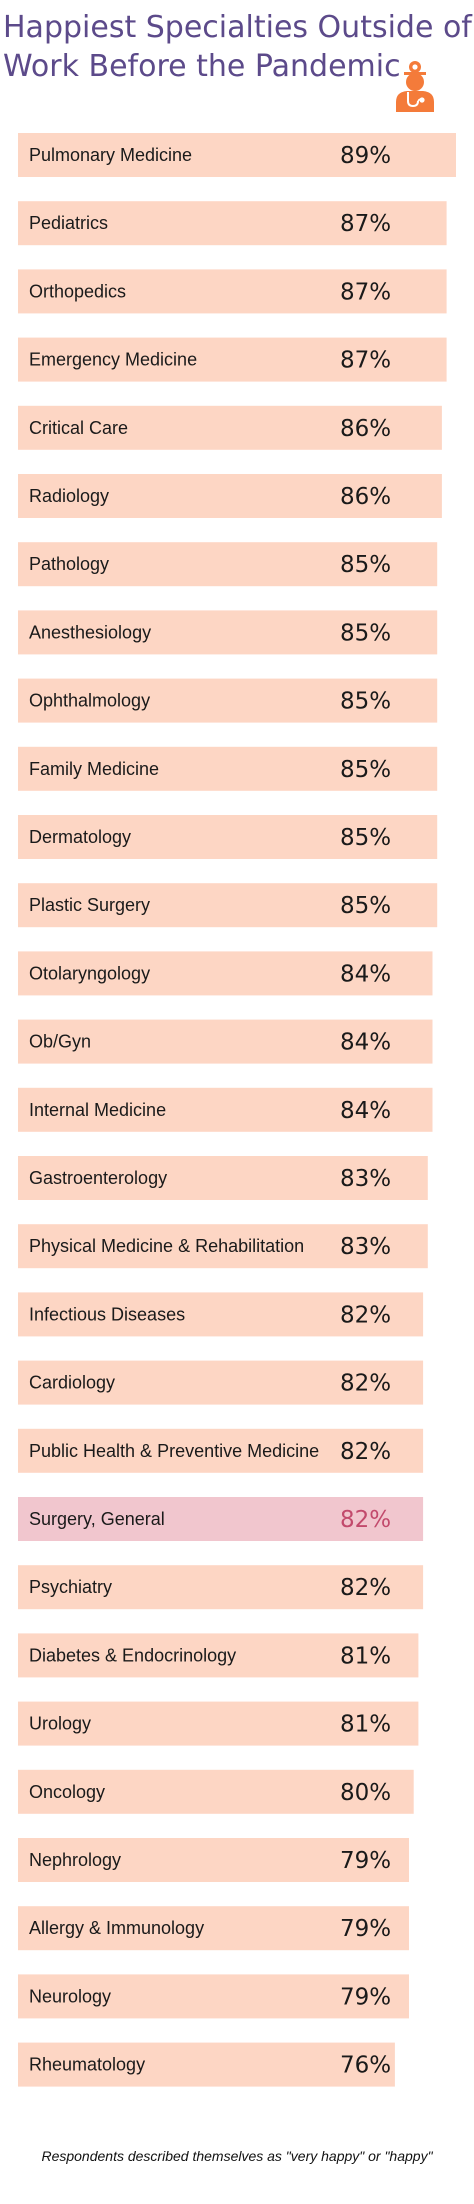 This screenshot has height=2204, width=474. I want to click on bar-row-family-medicine: Family Medicine 85%, so click(228, 768).